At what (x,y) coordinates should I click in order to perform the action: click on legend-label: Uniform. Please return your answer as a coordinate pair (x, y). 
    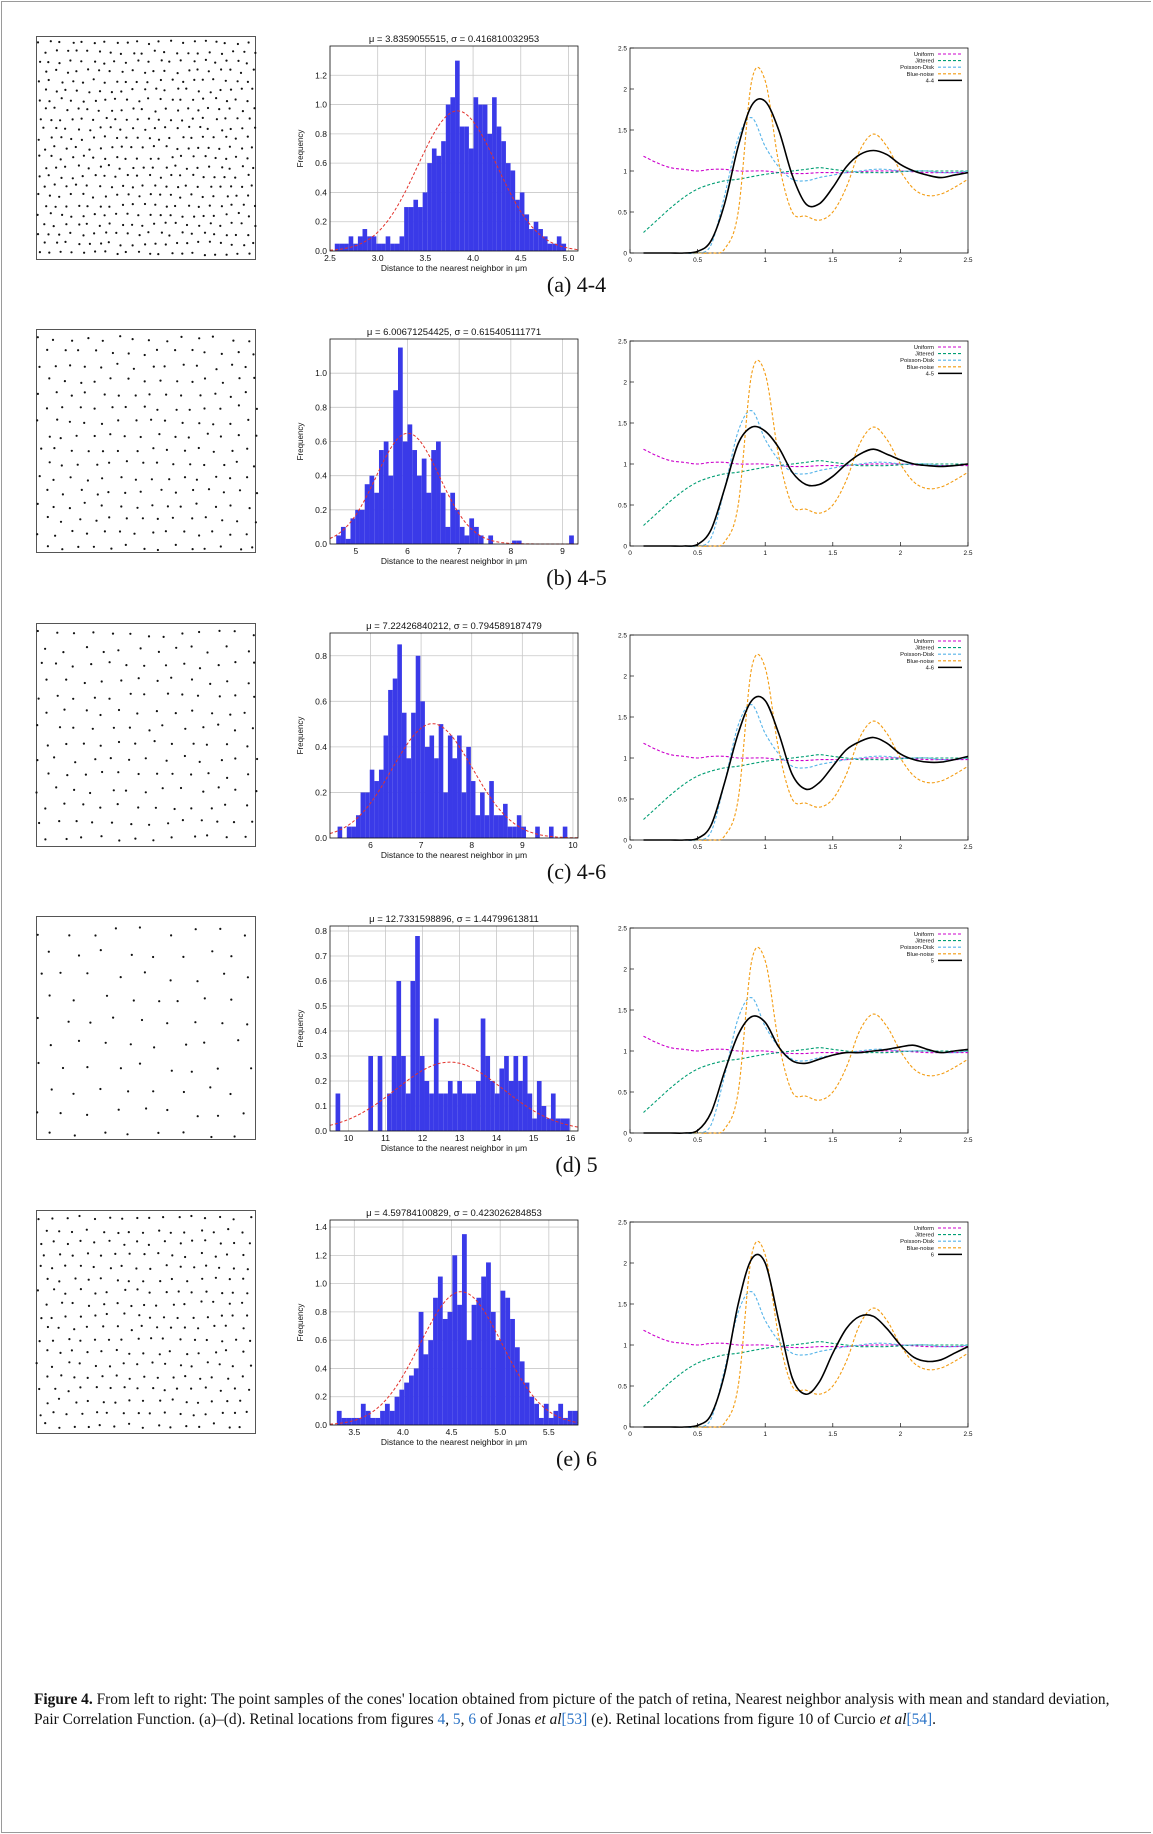
    Looking at the image, I should click on (924, 935).